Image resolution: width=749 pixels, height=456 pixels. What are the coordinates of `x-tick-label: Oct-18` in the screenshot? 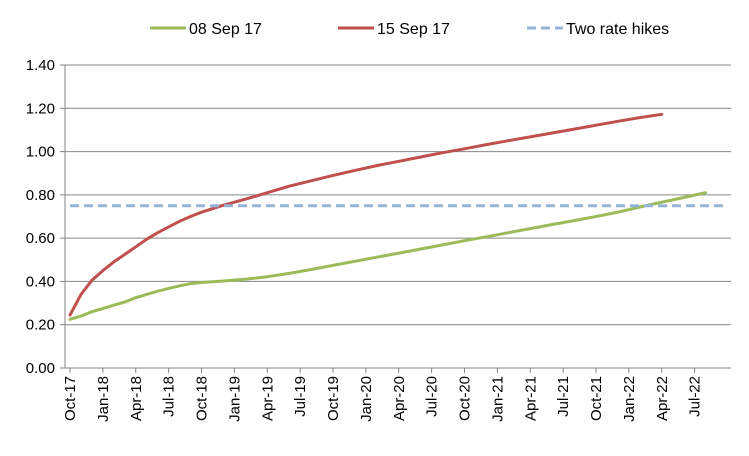 It's located at (202, 398).